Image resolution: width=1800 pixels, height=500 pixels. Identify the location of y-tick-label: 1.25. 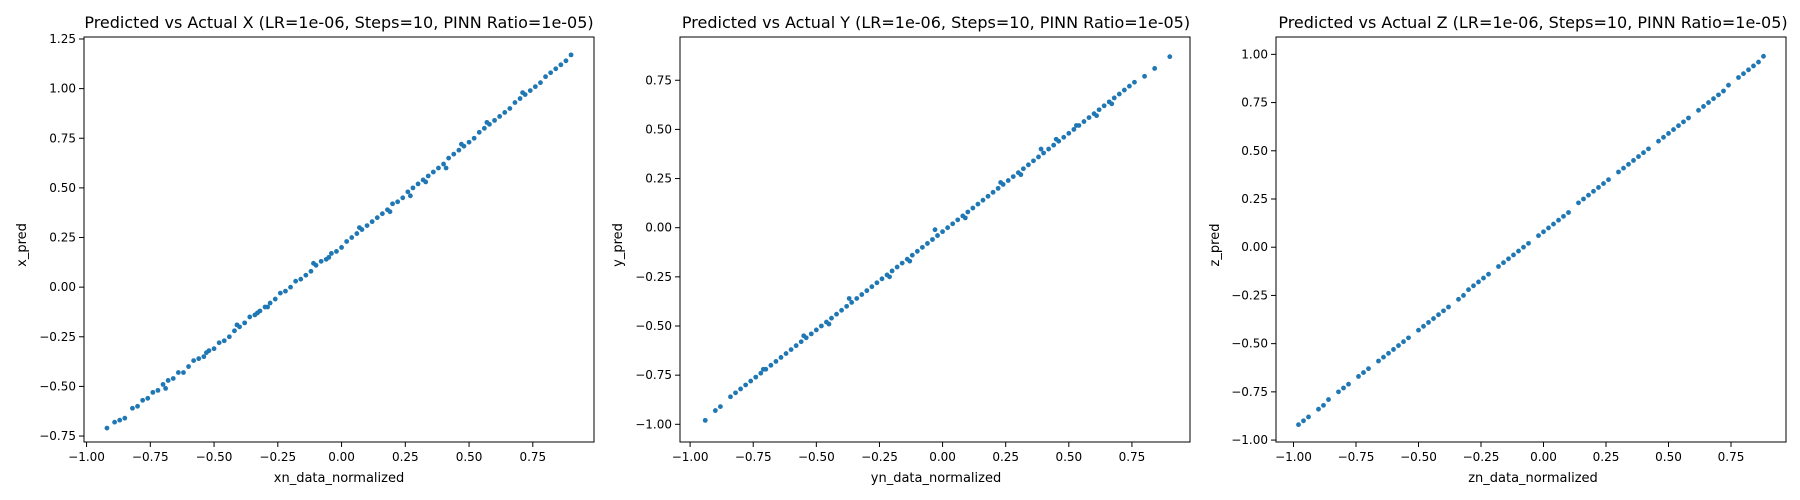
(62, 39).